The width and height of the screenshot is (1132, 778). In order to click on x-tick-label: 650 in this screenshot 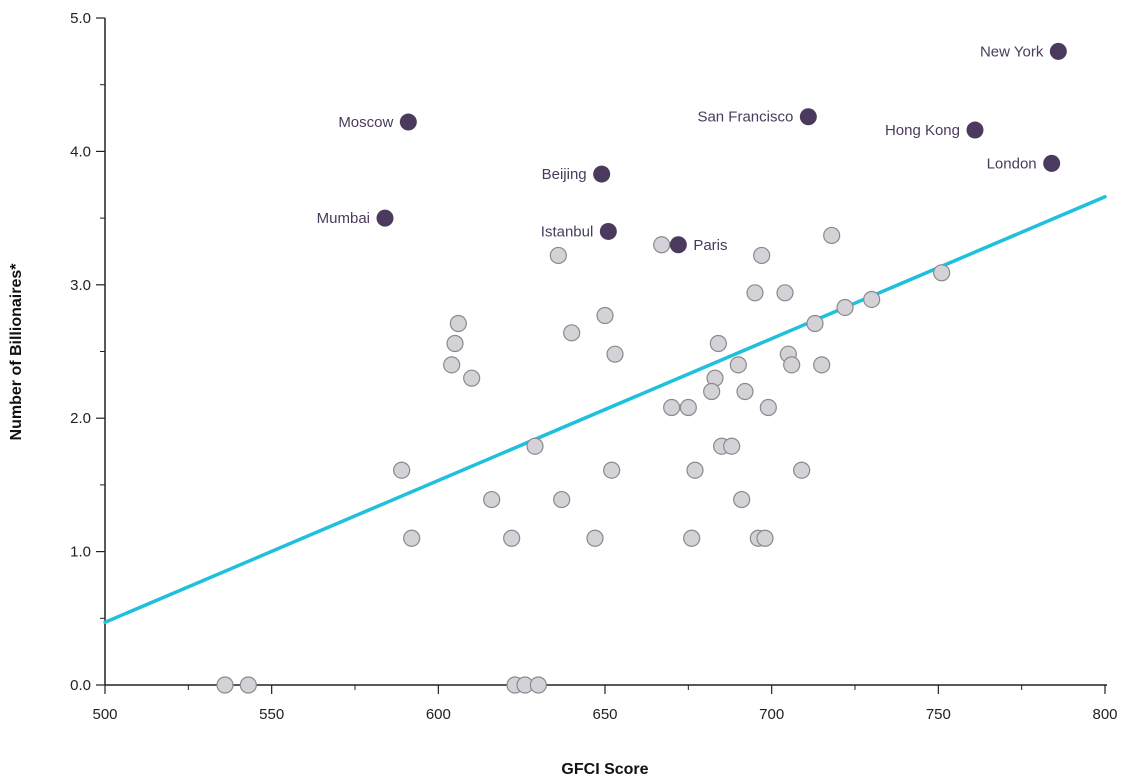, I will do `click(604, 714)`.